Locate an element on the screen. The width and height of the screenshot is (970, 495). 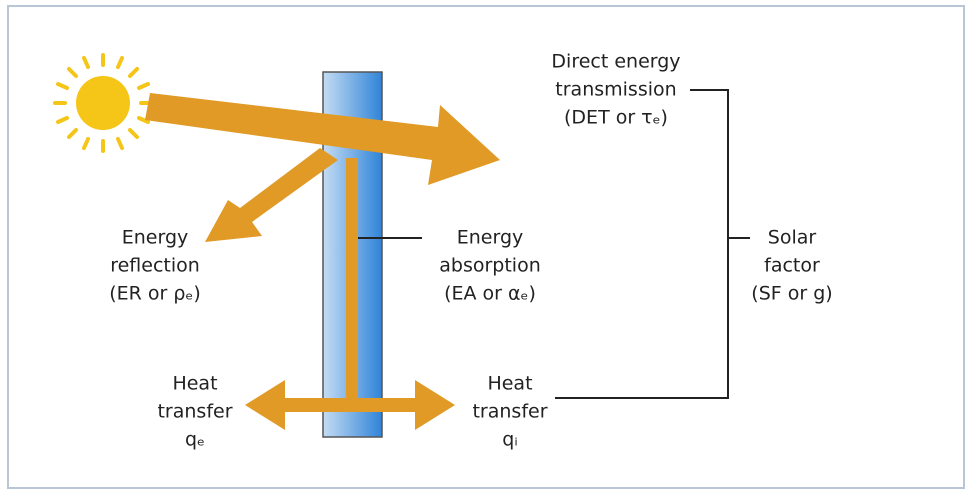
label-line: qₑ is located at coordinates (195, 440).